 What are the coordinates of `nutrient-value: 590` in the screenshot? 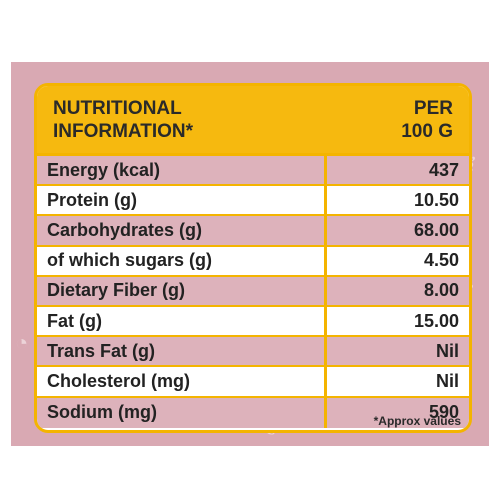 It's located at (443, 412).